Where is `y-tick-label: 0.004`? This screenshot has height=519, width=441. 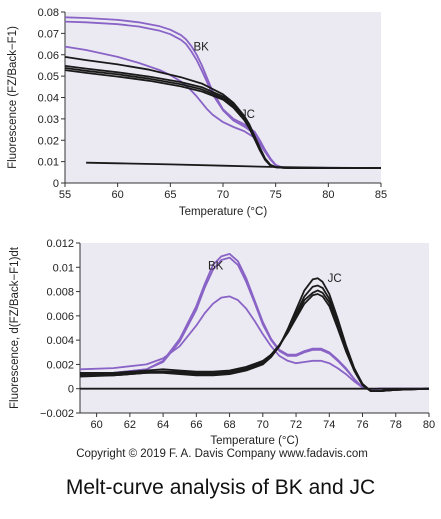
y-tick-label: 0.004 is located at coordinates (60, 341).